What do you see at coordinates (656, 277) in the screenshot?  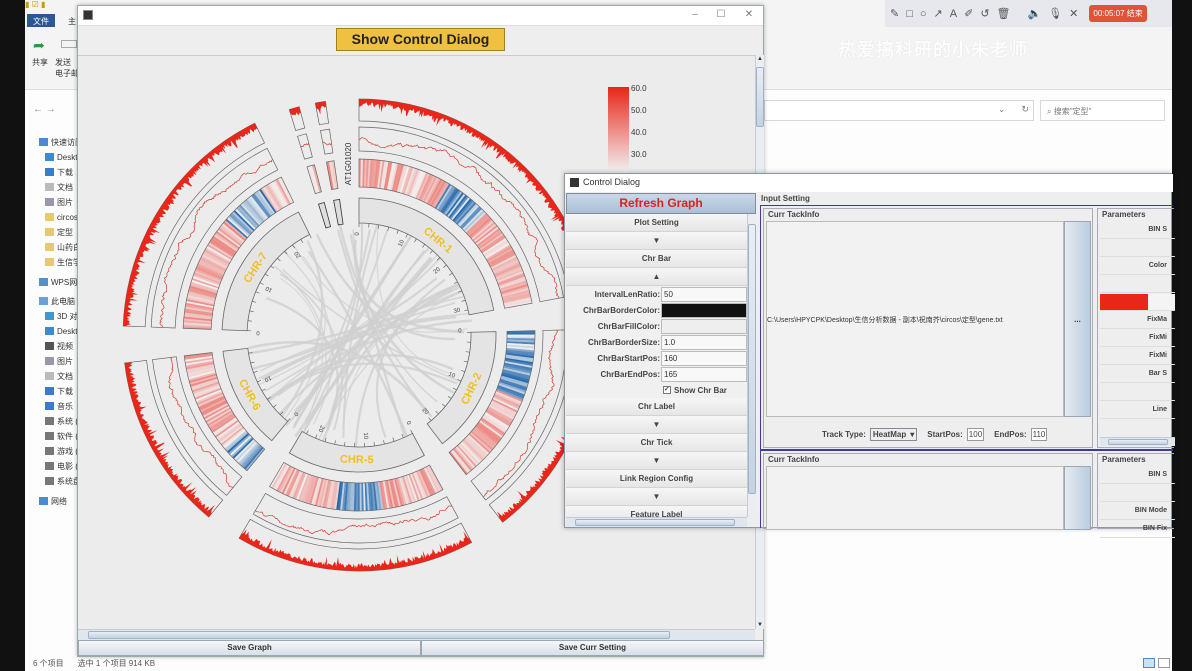 I see `collapse-chr-bar-icon: ▲` at bounding box center [656, 277].